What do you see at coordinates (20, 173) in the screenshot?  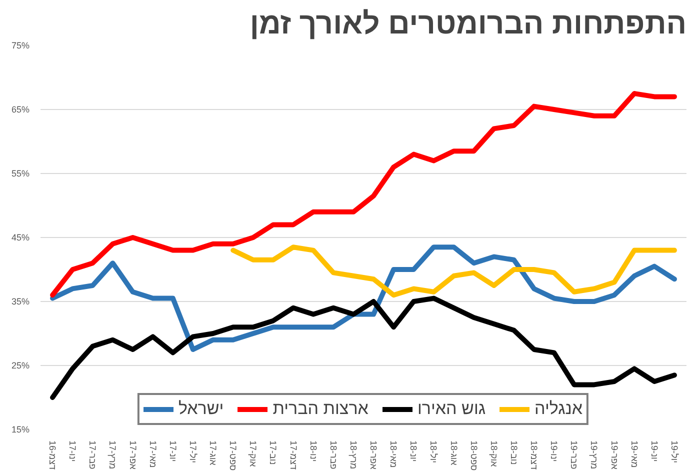 I see `y-tick-label: 55%` at bounding box center [20, 173].